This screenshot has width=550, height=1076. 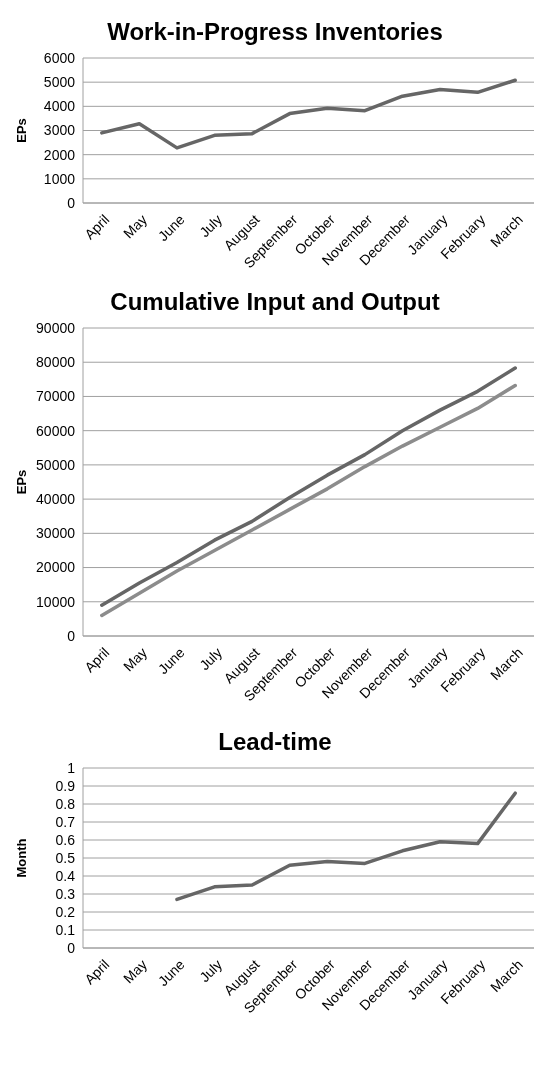 I want to click on y-tick-label: 30000, so click(x=56, y=533).